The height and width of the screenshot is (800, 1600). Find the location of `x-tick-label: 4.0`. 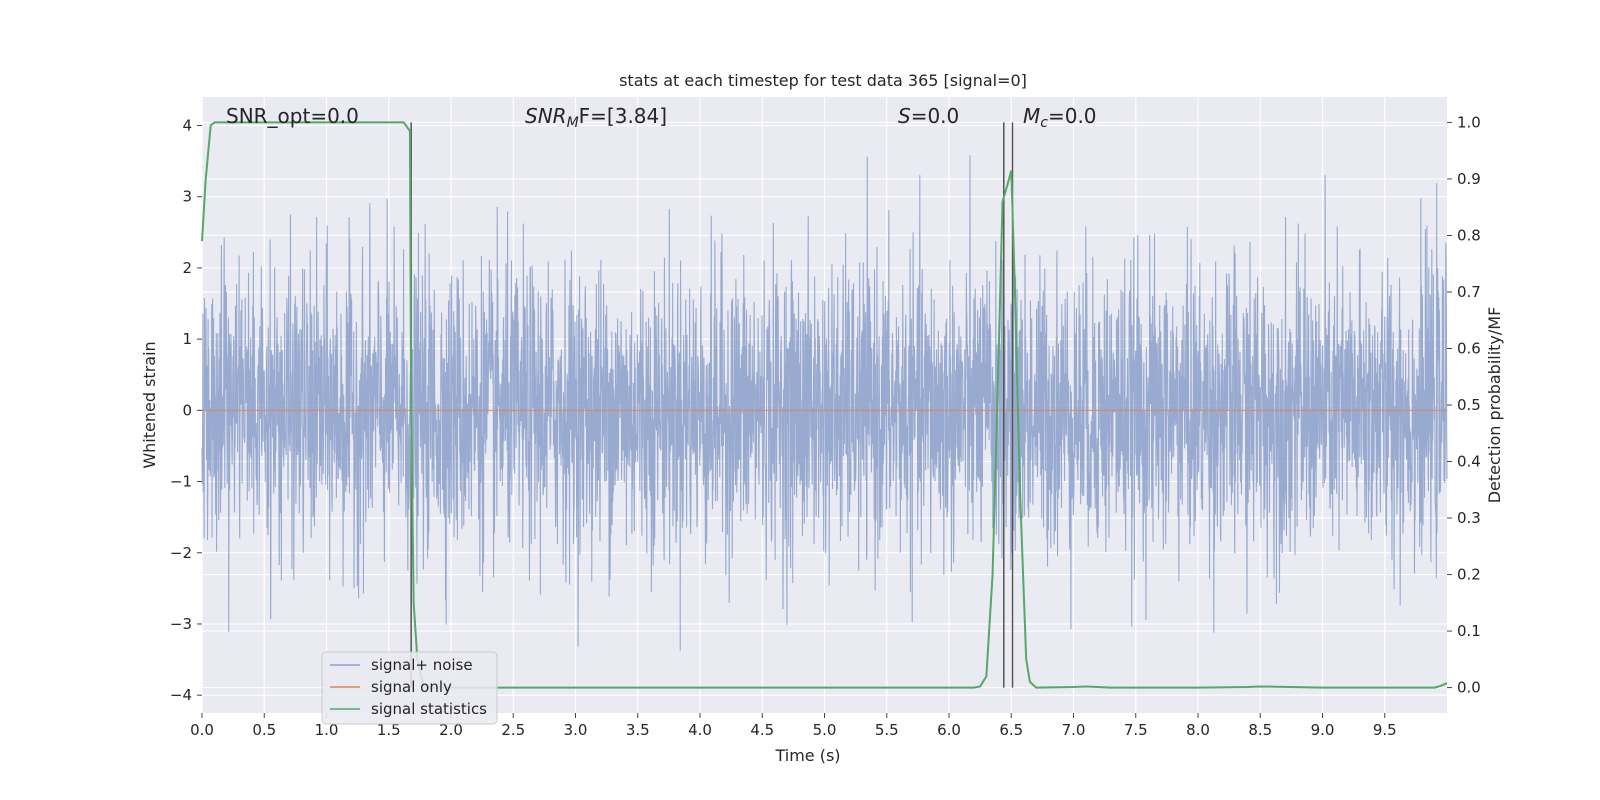

x-tick-label: 4.0 is located at coordinates (700, 730).